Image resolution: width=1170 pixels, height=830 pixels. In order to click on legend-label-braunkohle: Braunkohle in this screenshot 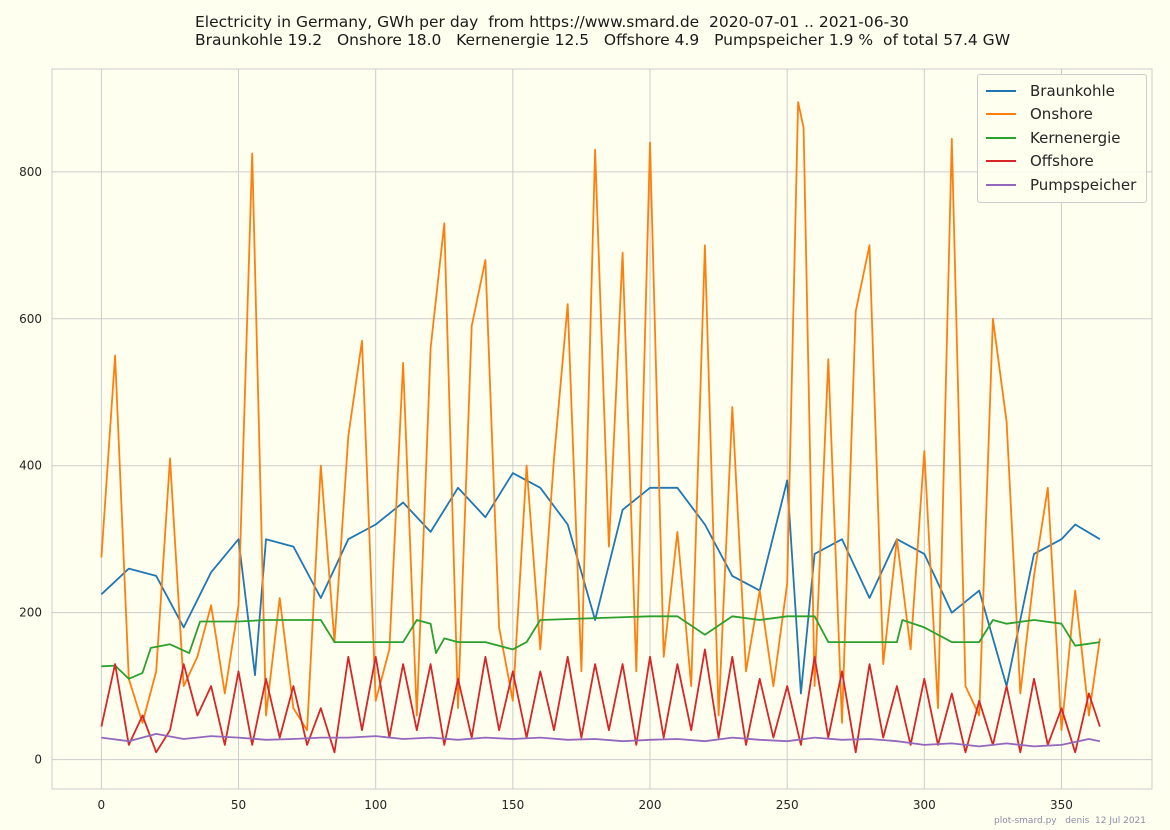, I will do `click(1072, 90)`.